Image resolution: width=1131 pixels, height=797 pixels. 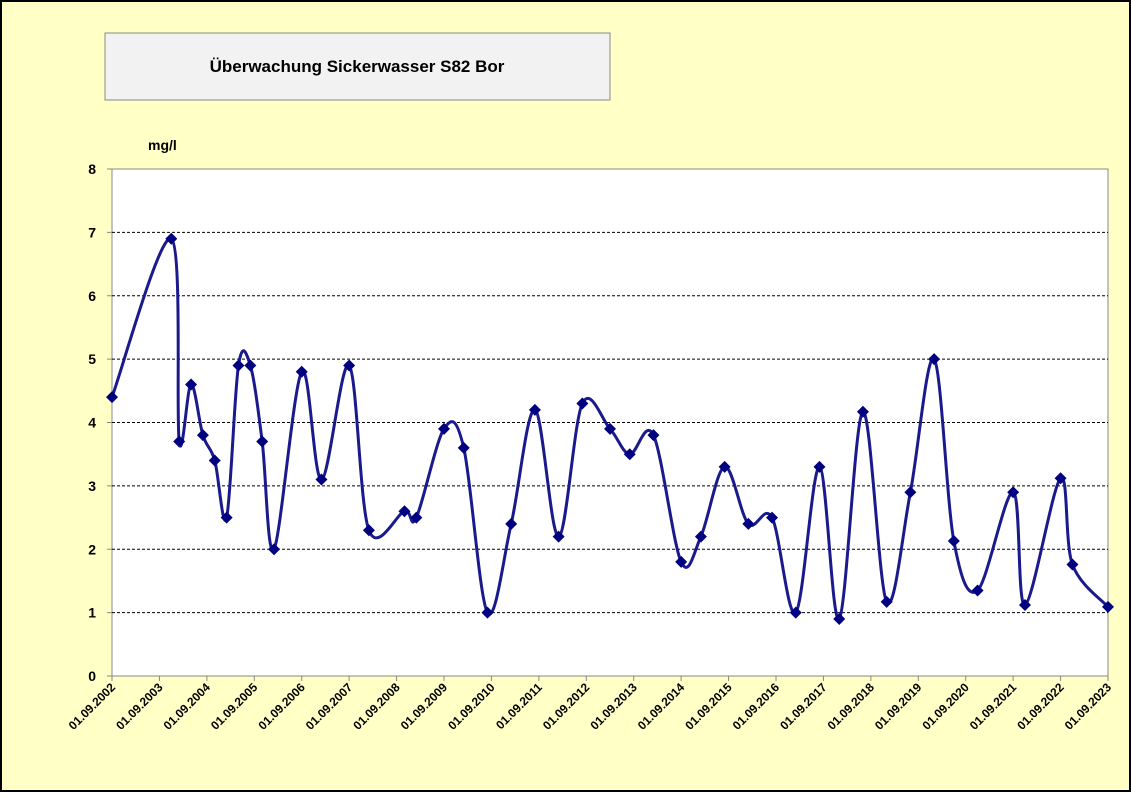 What do you see at coordinates (92, 549) in the screenshot?
I see `y-tick-label: 2` at bounding box center [92, 549].